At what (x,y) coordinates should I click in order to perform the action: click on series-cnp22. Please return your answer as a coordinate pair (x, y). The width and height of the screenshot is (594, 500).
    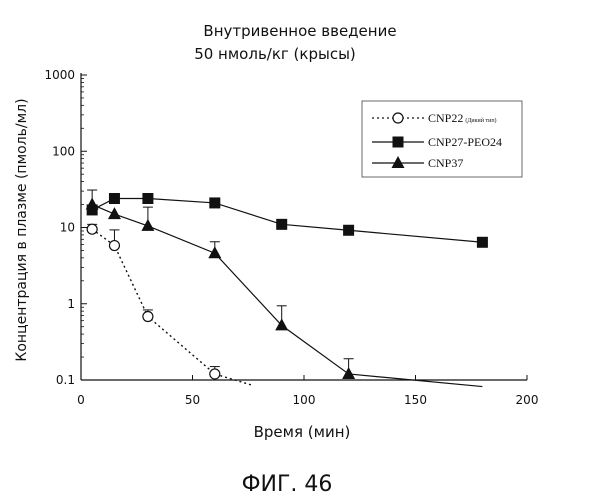
    Looking at the image, I should click on (170, 304).